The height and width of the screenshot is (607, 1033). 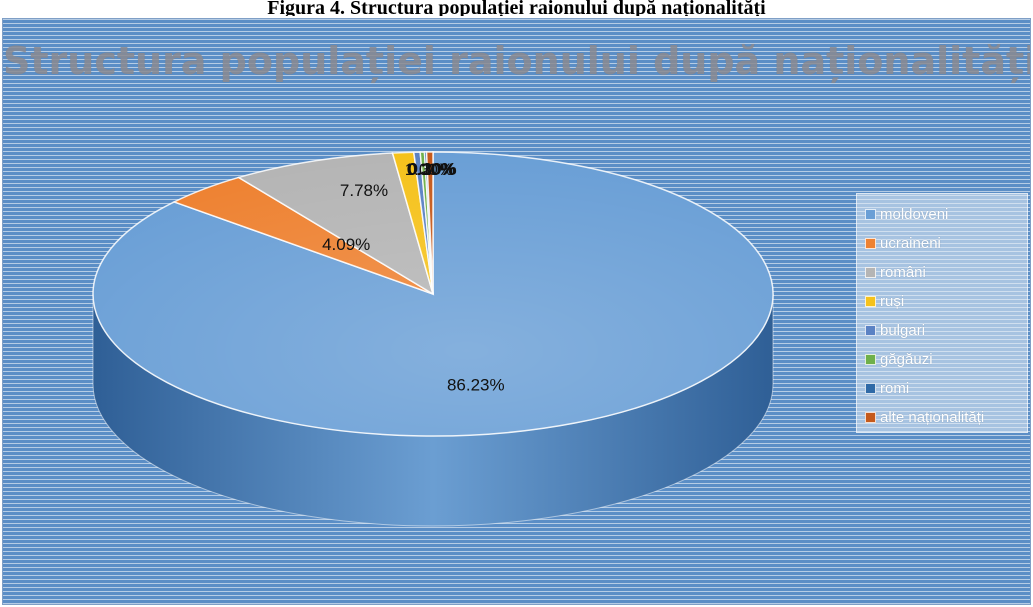 I want to click on legend-label: ruși, so click(x=892, y=301).